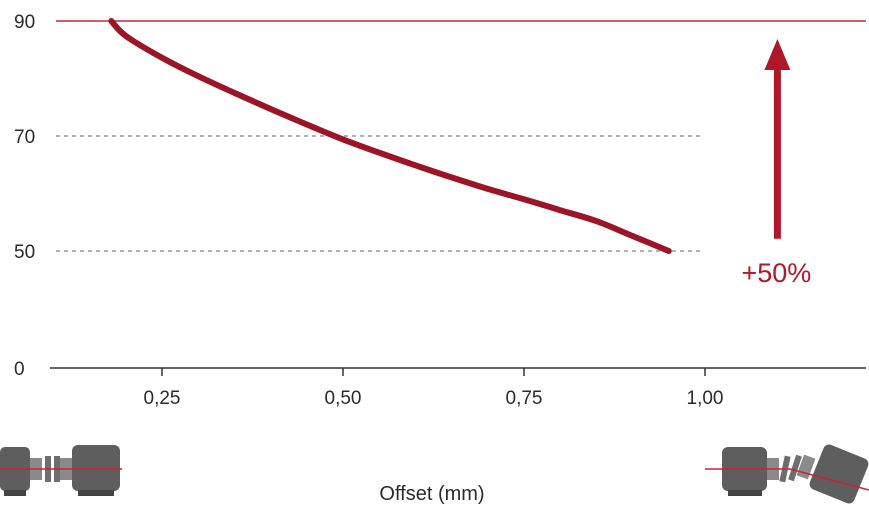  What do you see at coordinates (705, 398) in the screenshot?
I see `x-tick-label: 1,00` at bounding box center [705, 398].